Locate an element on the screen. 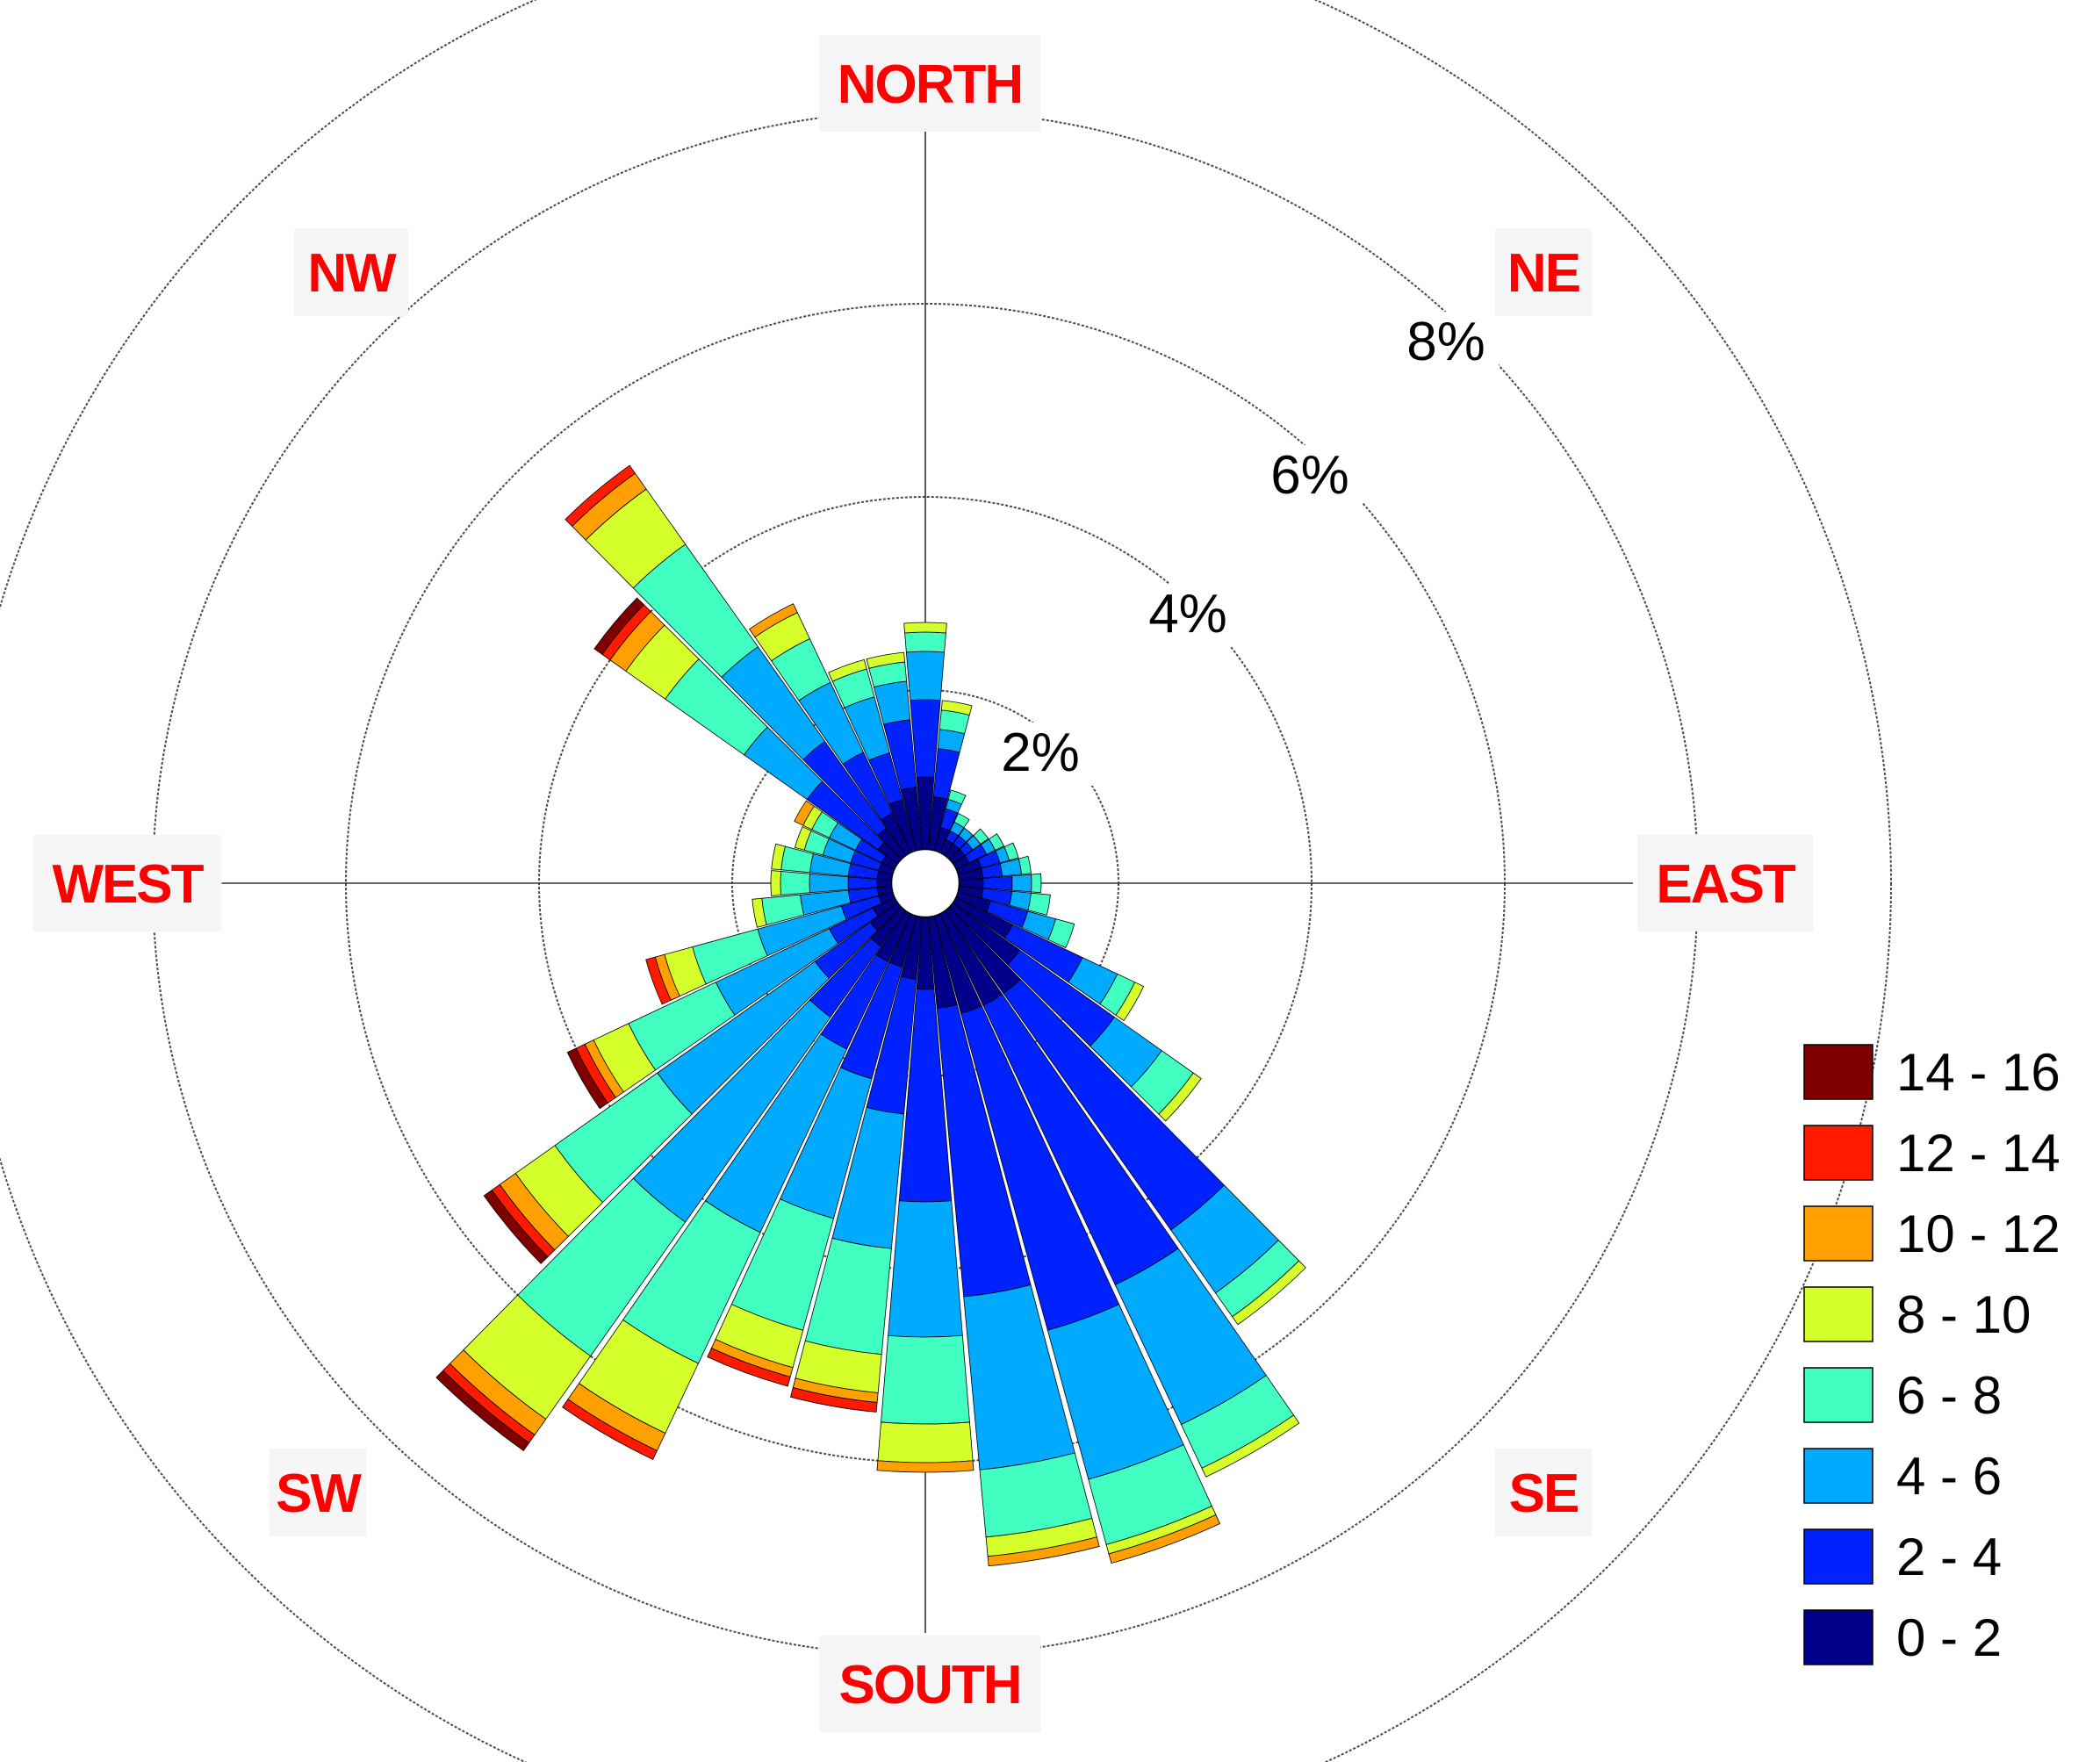 This screenshot has width=2100, height=1762. ring-label-4: 8% is located at coordinates (1445, 342).